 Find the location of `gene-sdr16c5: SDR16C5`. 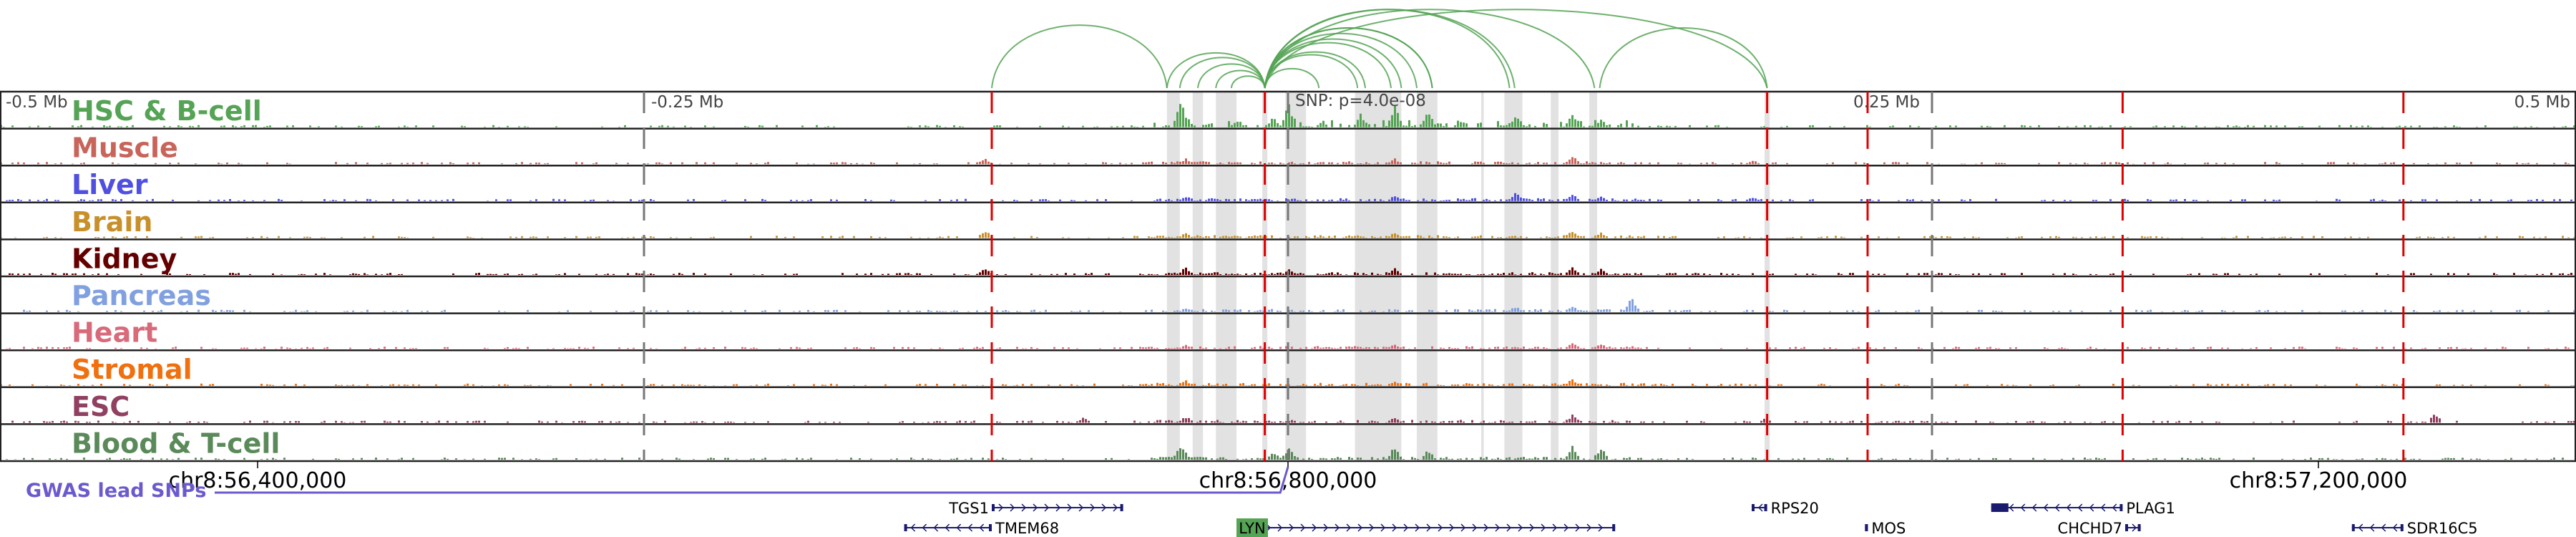

gene-sdr16c5: SDR16C5 is located at coordinates (2414, 528).